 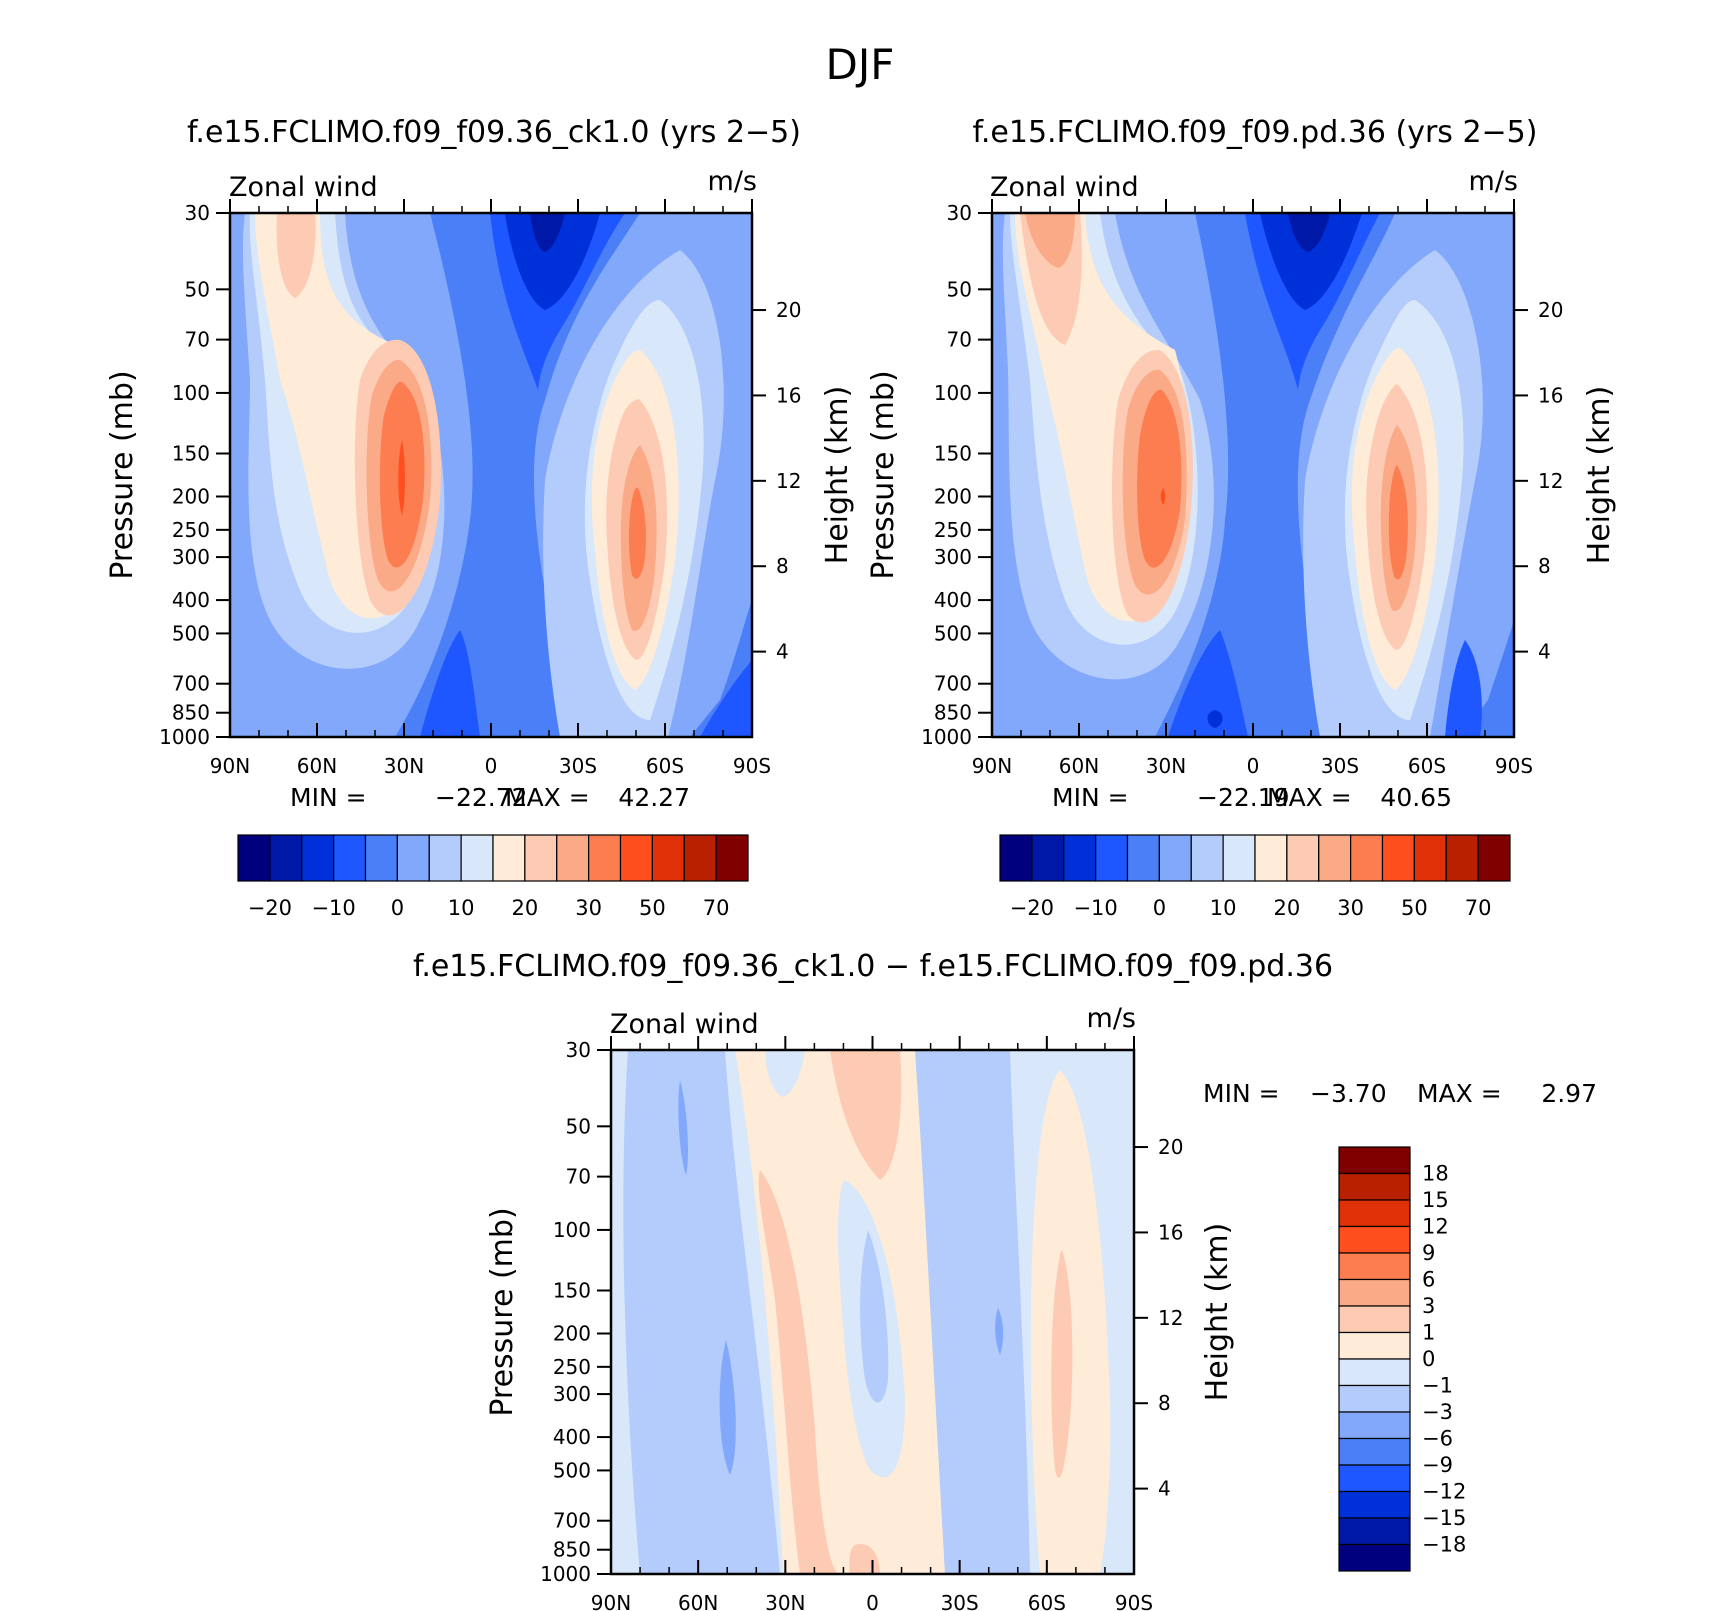 What do you see at coordinates (572, 1470) in the screenshot?
I see `y-tick-label: 500` at bounding box center [572, 1470].